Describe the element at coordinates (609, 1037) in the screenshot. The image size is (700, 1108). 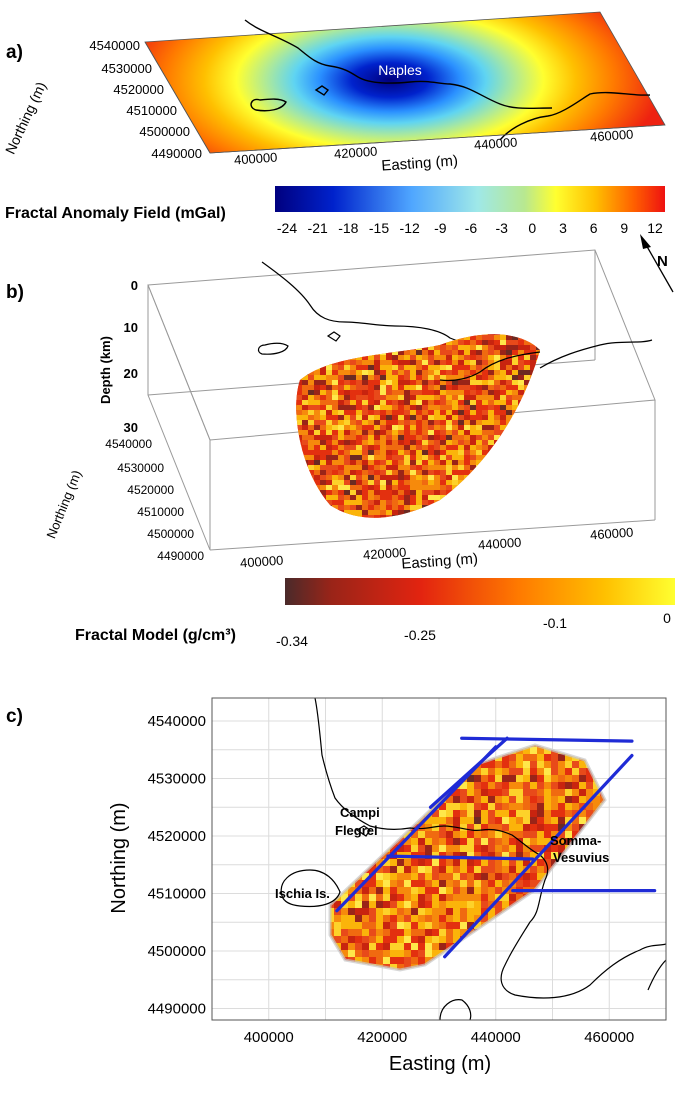
I see `tick-c-x3: 460000` at that location.